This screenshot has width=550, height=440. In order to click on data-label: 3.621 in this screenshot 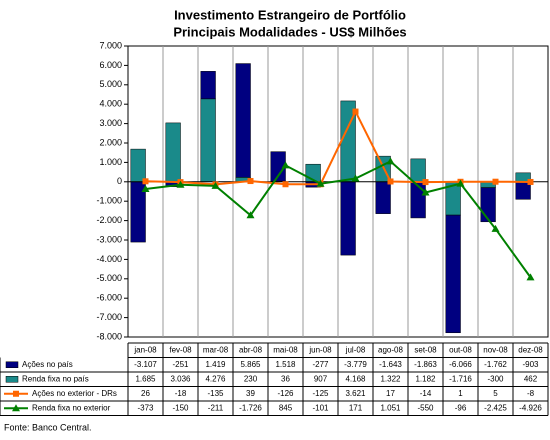, I will do `click(355, 393)`.